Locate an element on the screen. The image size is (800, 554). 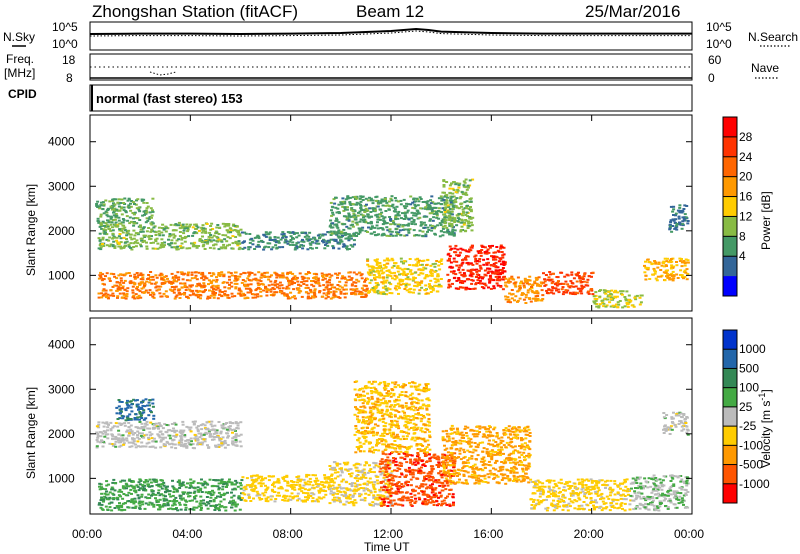
power-ytick-label: 2000 is located at coordinates (61, 231).